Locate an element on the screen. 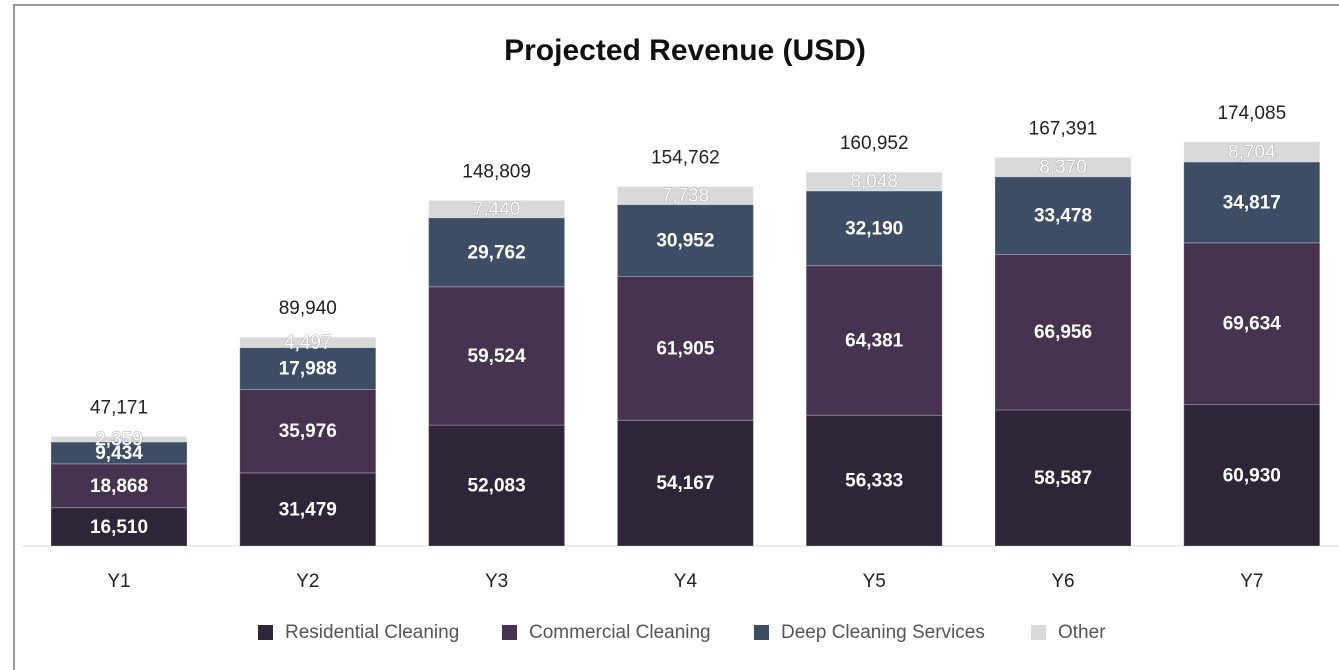 This screenshot has width=1339, height=670. chart-title: Projected Revenue (USD) is located at coordinates (685, 50).